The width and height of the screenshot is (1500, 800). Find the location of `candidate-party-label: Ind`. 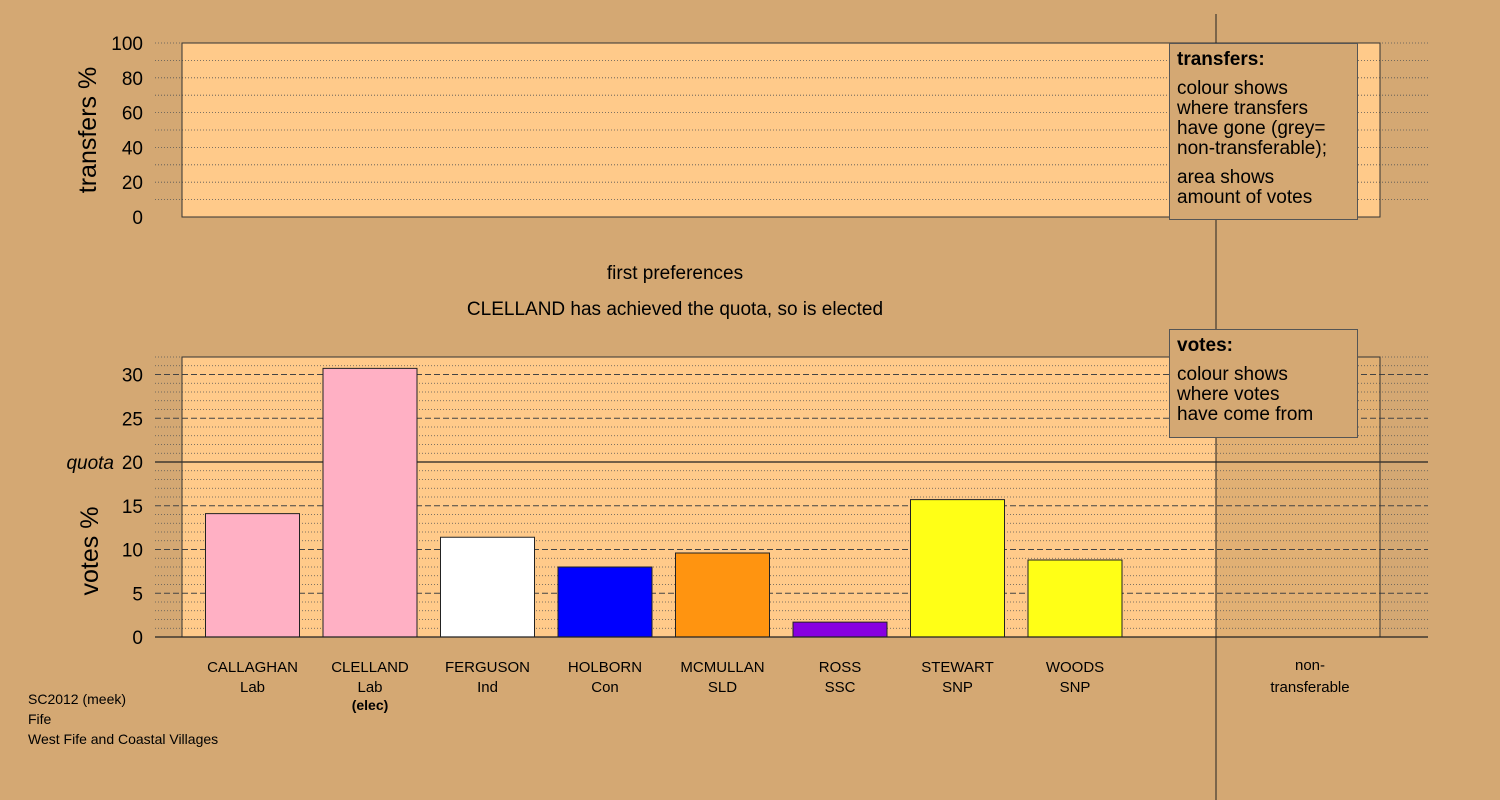

candidate-party-label: Ind is located at coordinates (487, 687).